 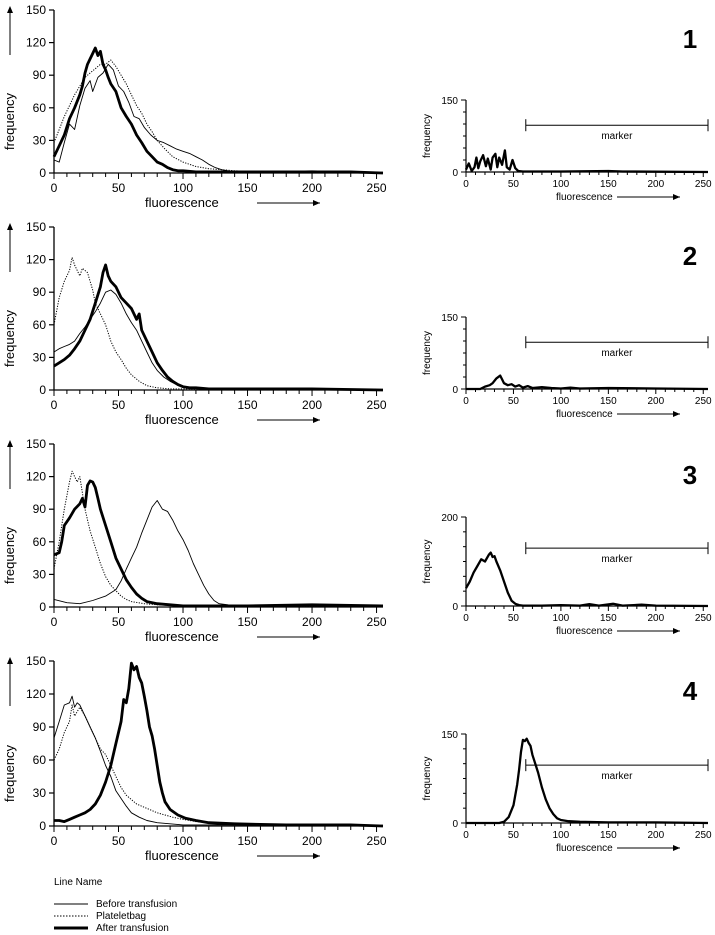 I want to click on y-tick-label: 30, so click(x=40, y=793).